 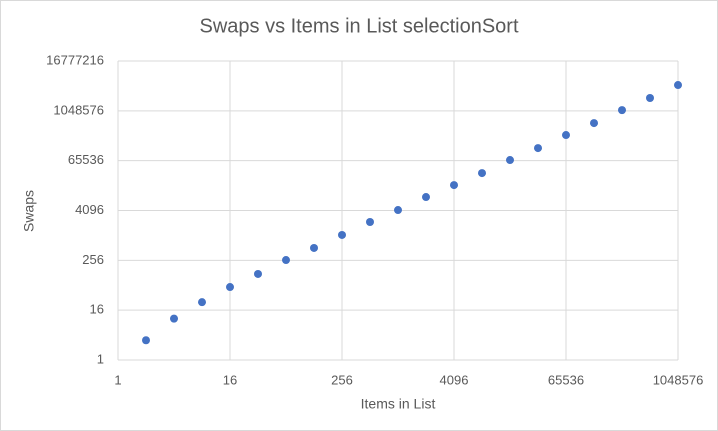 I want to click on y-tick-label: 1048576, so click(x=78, y=109).